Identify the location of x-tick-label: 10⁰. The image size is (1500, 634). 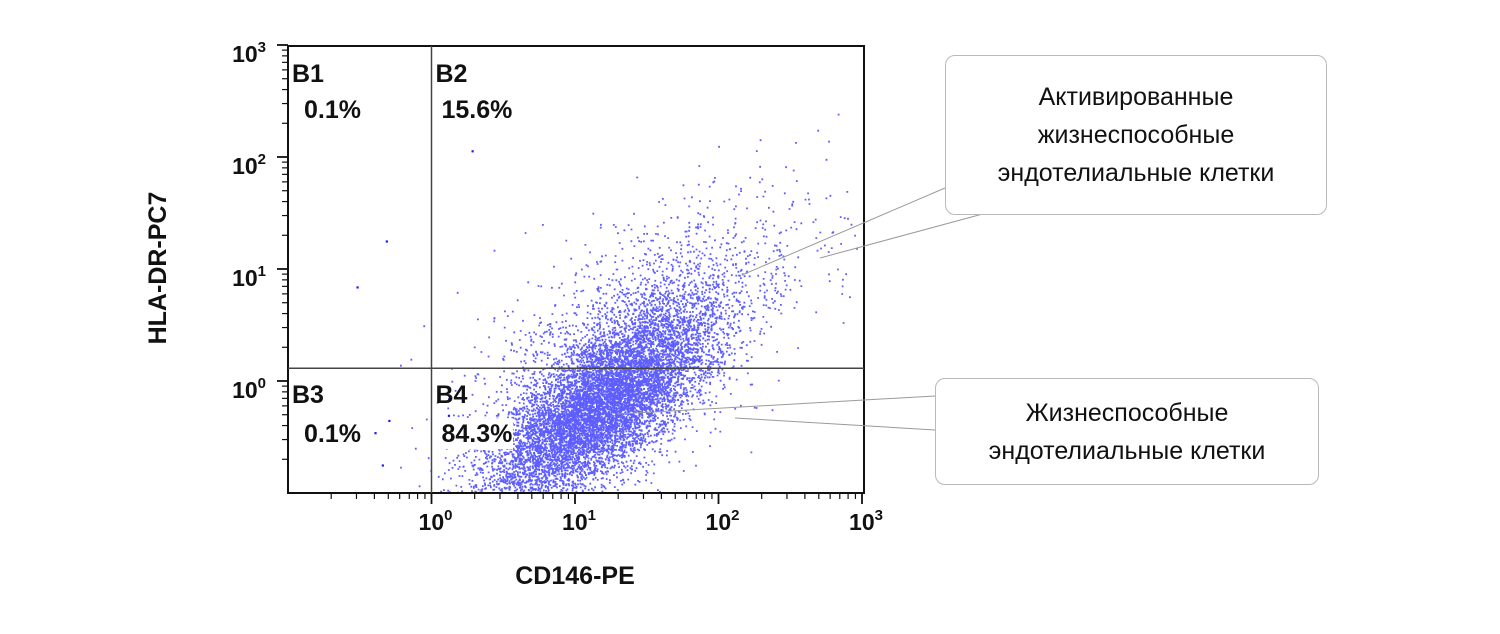
(436, 521).